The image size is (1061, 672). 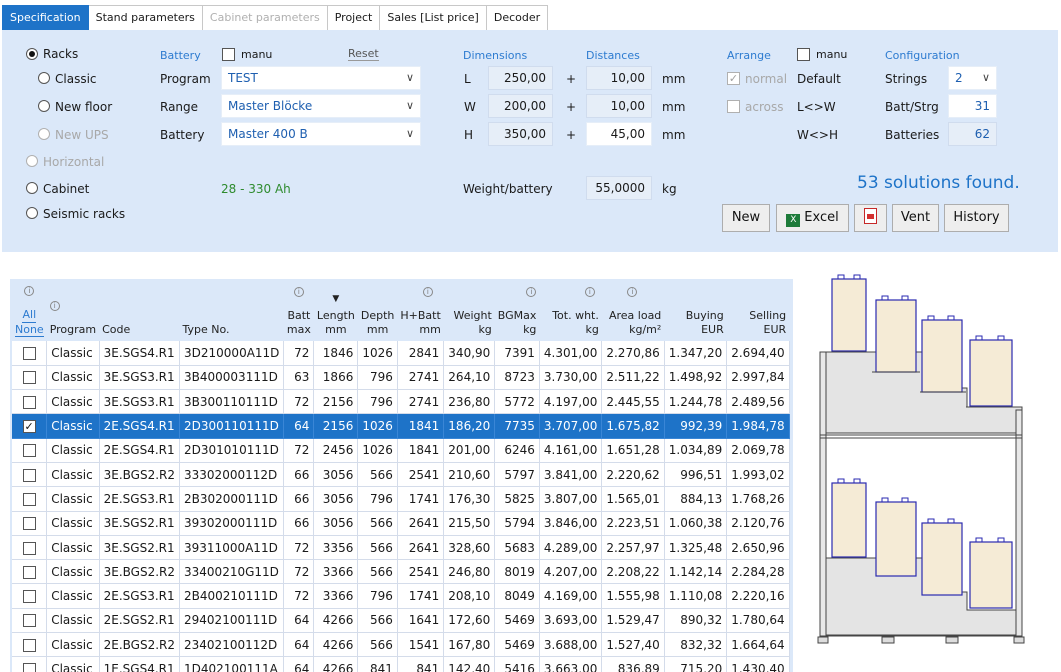 What do you see at coordinates (32, 161) in the screenshot?
I see `horizontal-radio` at bounding box center [32, 161].